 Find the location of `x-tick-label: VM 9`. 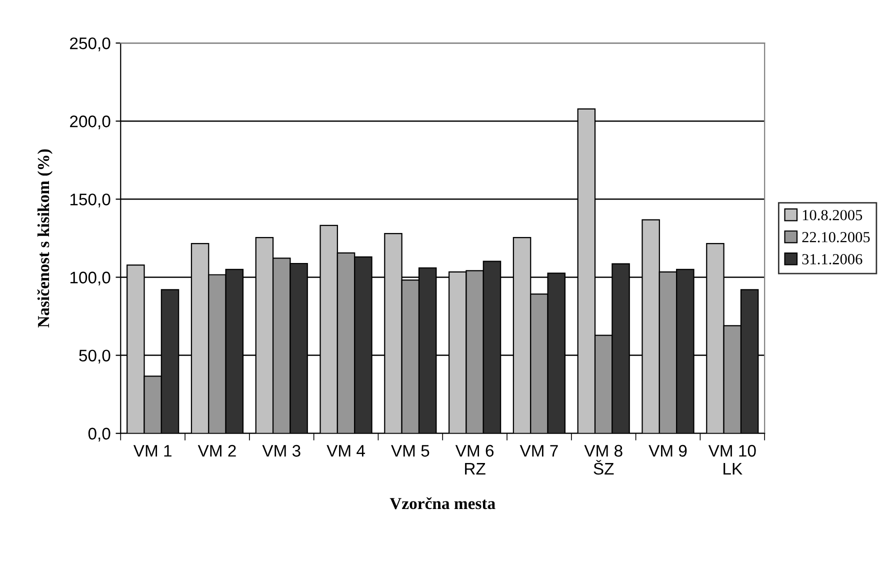

x-tick-label: VM 9 is located at coordinates (667, 450).